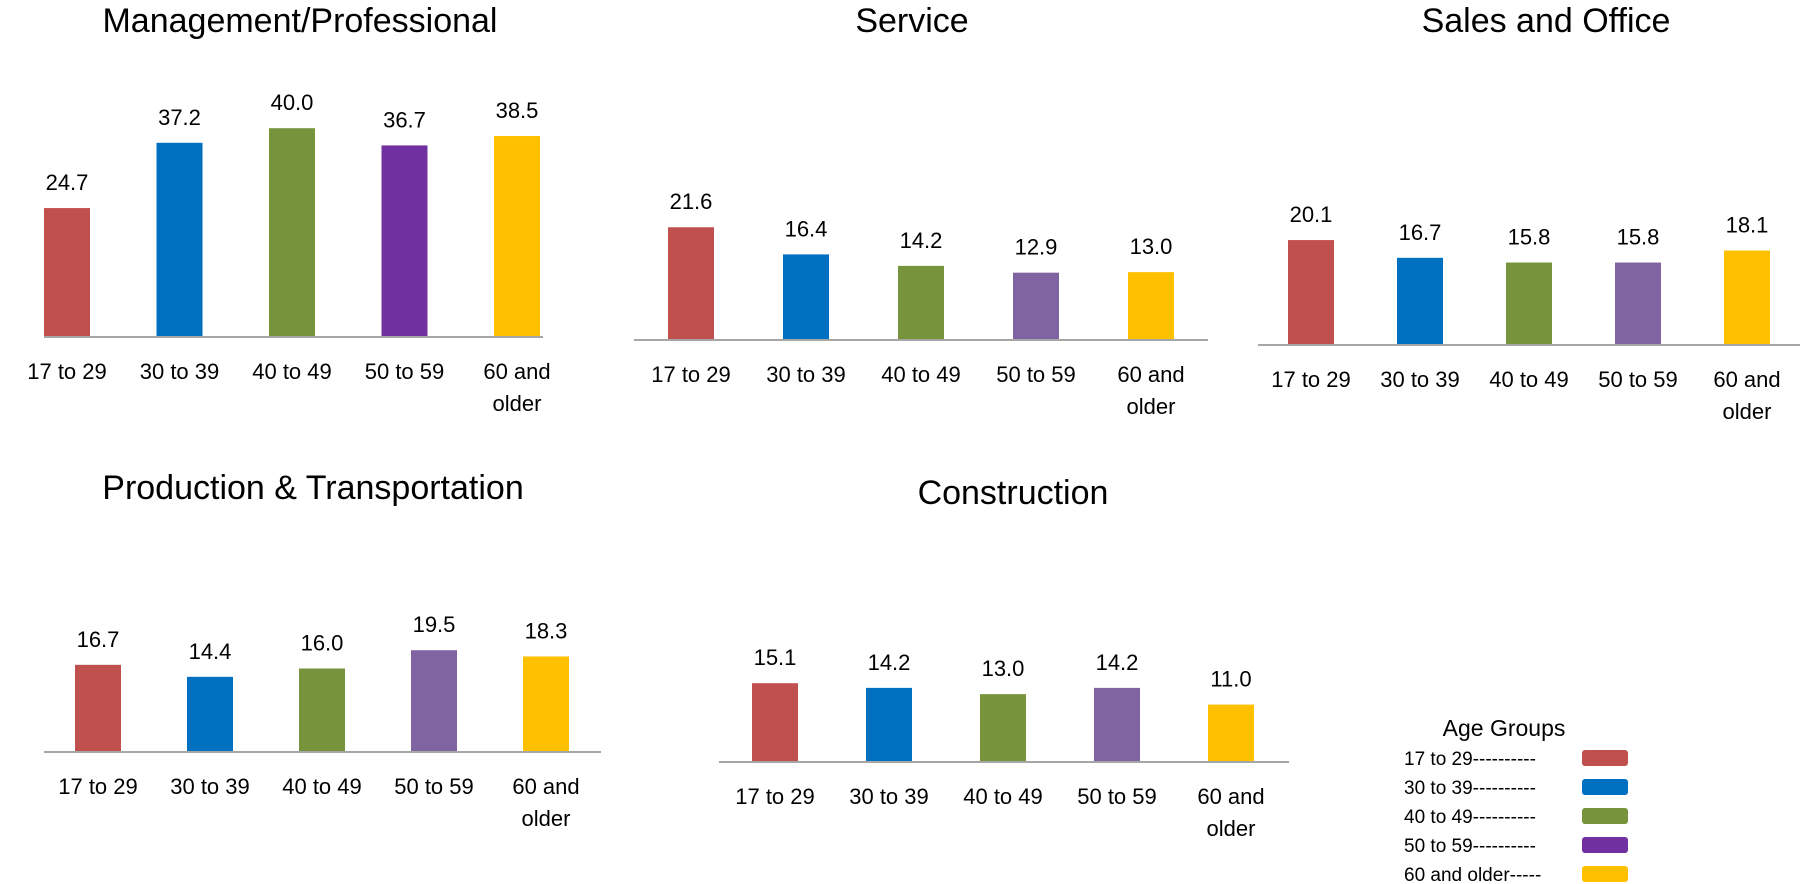 The height and width of the screenshot is (884, 1808). Describe the element at coordinates (322, 642) in the screenshot. I see `data-label: 16.0` at that location.